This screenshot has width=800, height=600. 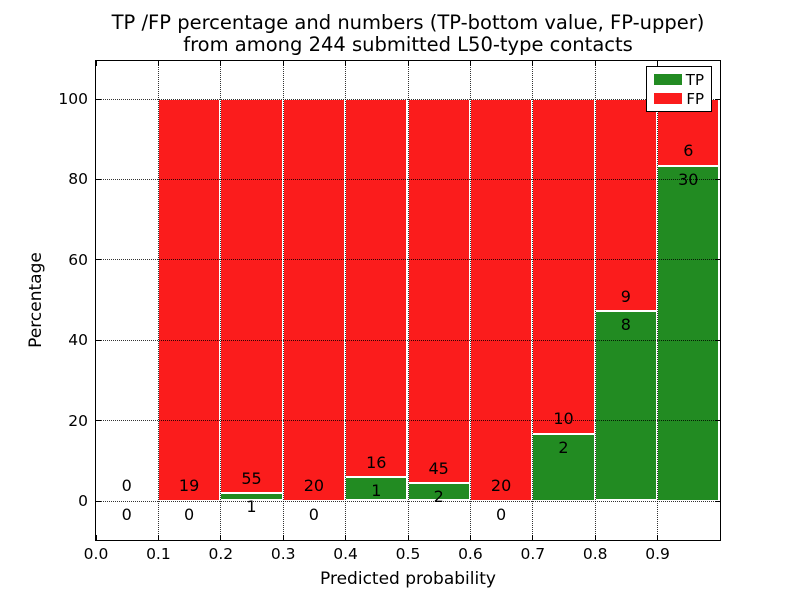 What do you see at coordinates (679, 89) in the screenshot?
I see `legend: TP FP` at bounding box center [679, 89].